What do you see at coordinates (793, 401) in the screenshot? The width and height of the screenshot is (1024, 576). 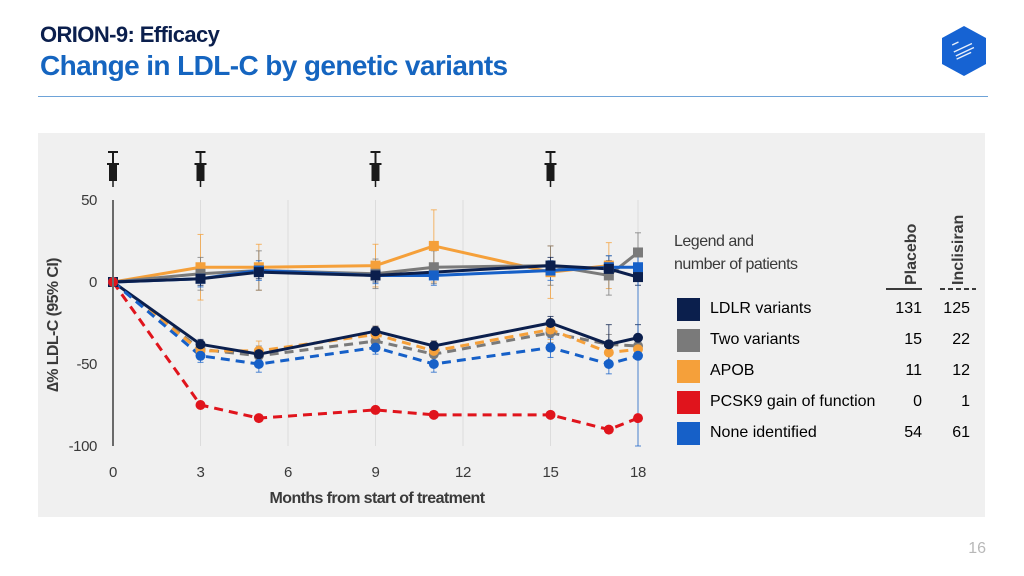 I see `legend-label: PCSK9 gain of function` at bounding box center [793, 401].